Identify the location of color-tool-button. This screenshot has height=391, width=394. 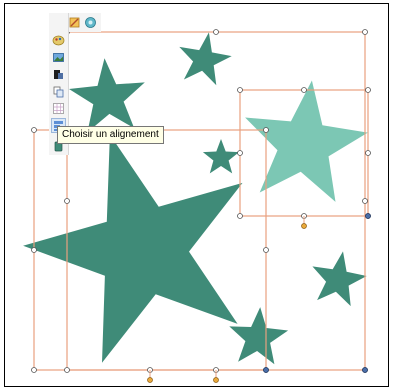
(58, 40).